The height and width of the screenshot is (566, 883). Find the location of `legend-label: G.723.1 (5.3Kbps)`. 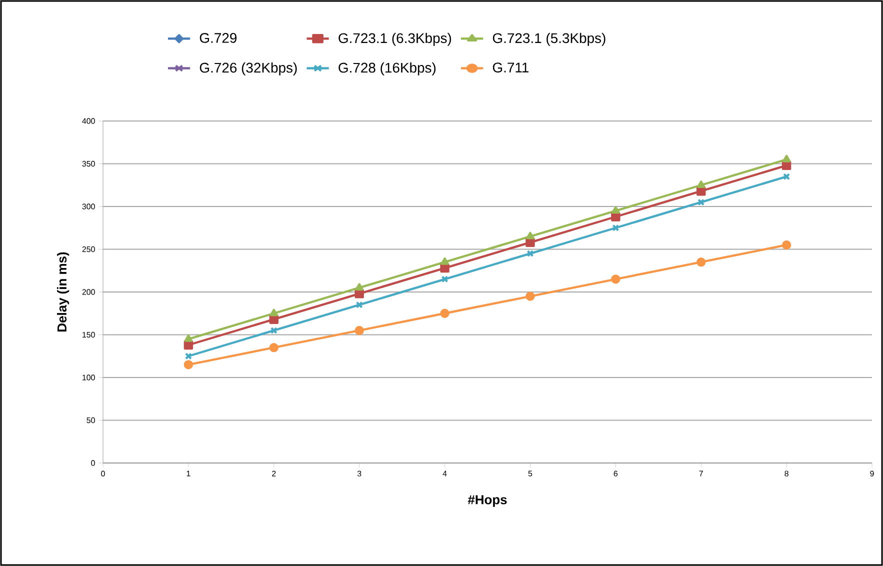

legend-label: G.723.1 (5.3Kbps) is located at coordinates (549, 39).